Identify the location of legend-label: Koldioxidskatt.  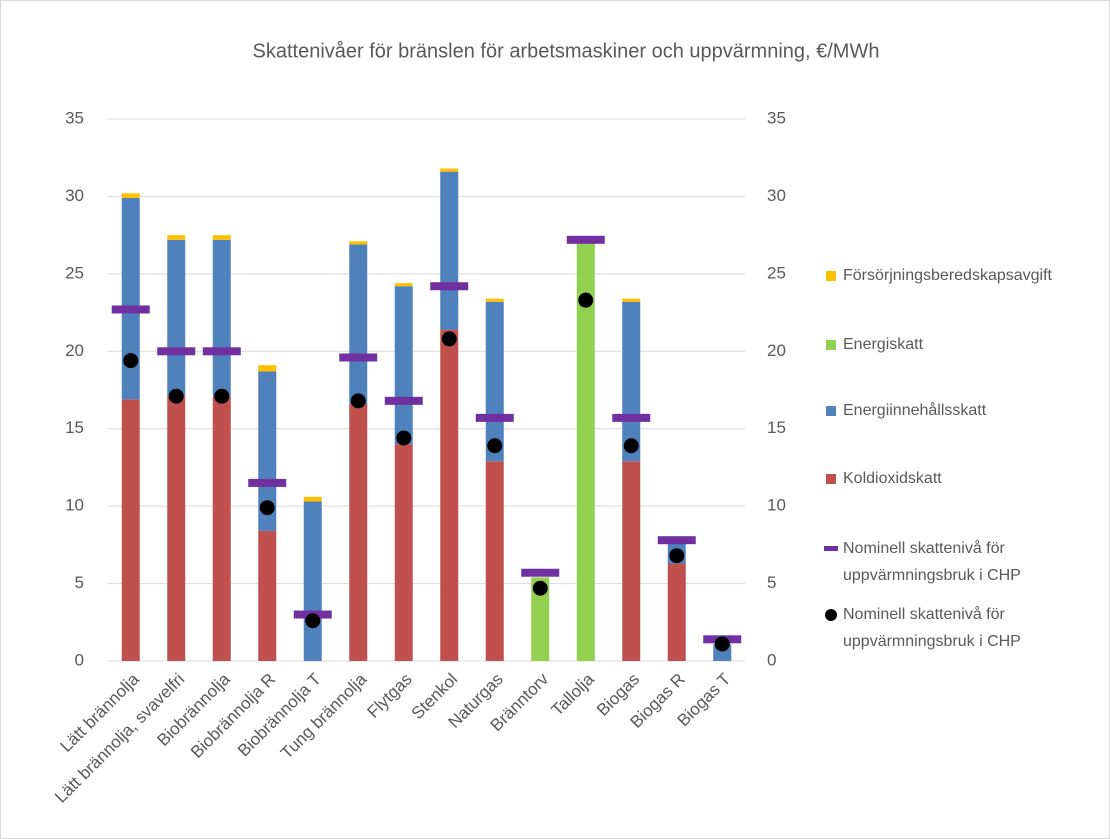
(892, 478).